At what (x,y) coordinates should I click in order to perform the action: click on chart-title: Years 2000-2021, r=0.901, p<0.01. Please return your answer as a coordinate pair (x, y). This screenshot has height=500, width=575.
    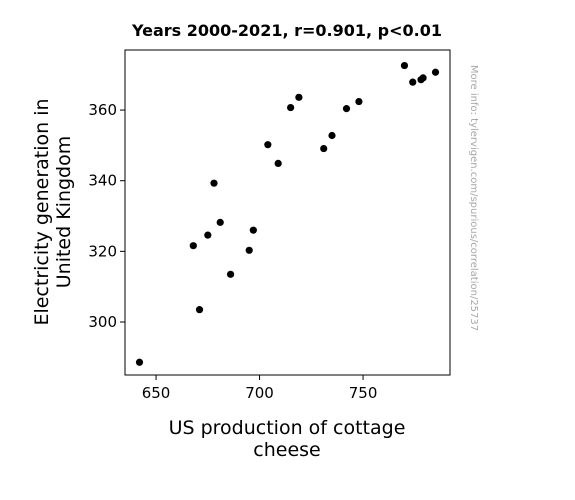
    Looking at the image, I should click on (286, 30).